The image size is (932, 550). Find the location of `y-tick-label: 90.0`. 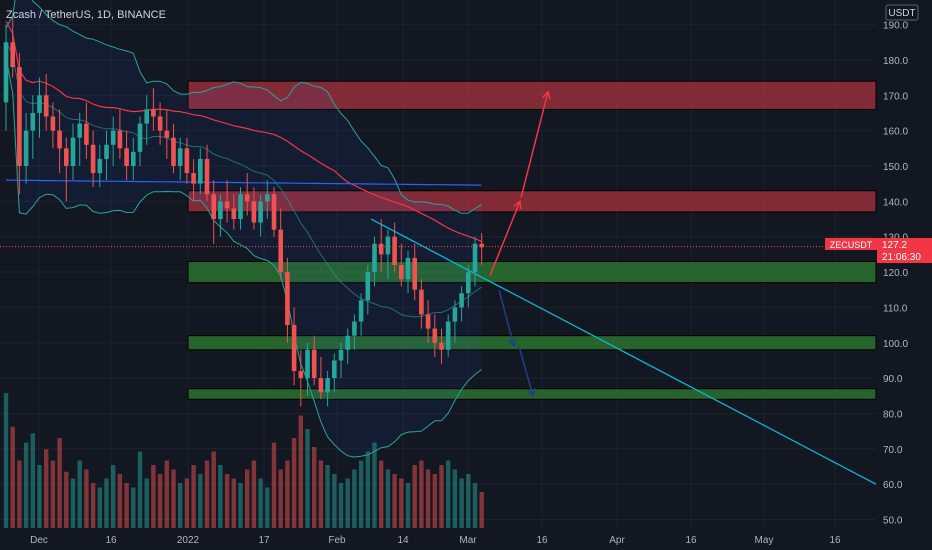

y-tick-label: 90.0 is located at coordinates (893, 379).